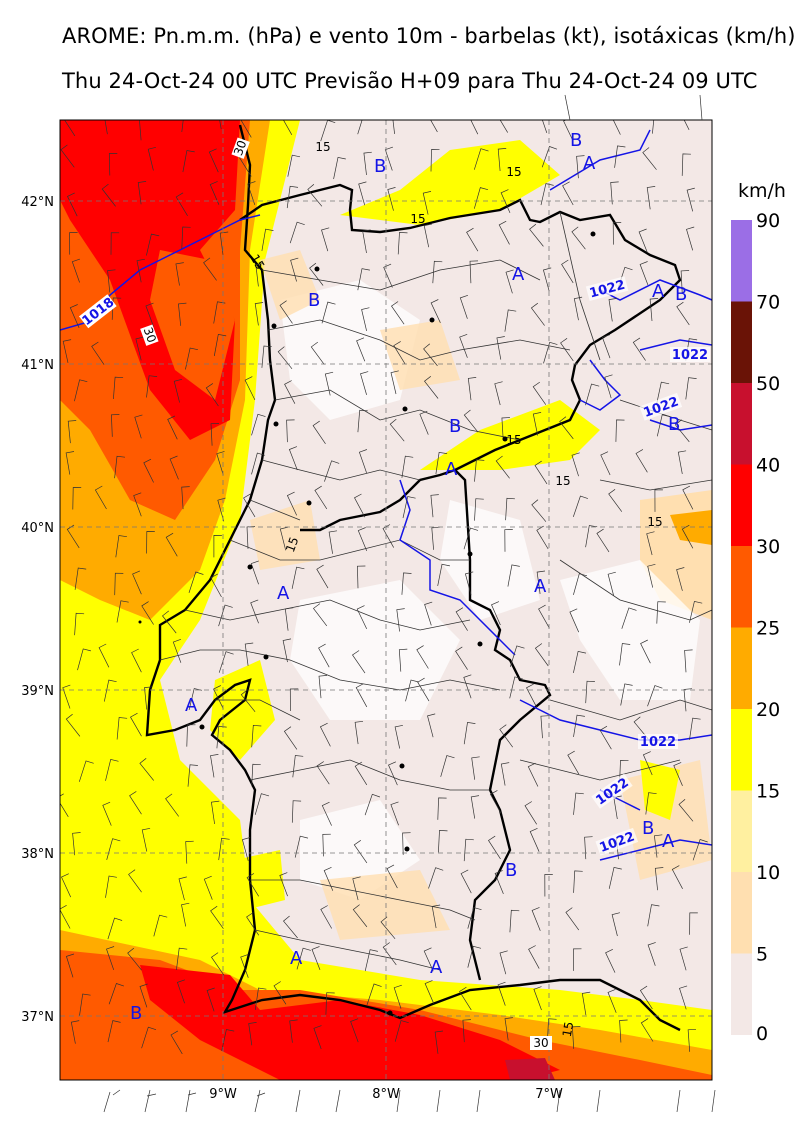 This screenshot has height=1131, width=800. Describe the element at coordinates (386, 1094) in the screenshot. I see `longitude-ticks: 9°W 8°W 7°W` at that location.